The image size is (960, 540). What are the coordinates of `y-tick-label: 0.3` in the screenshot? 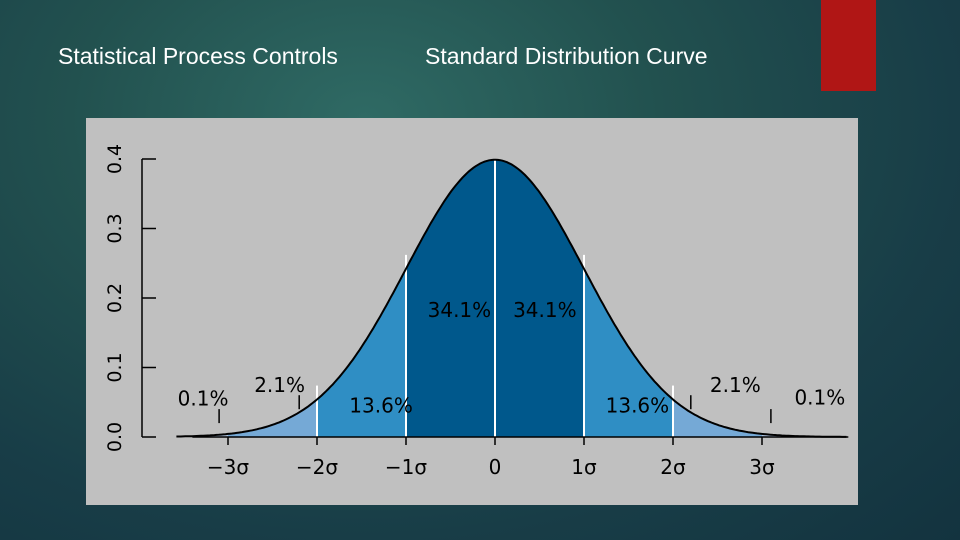 It's located at (115, 228).